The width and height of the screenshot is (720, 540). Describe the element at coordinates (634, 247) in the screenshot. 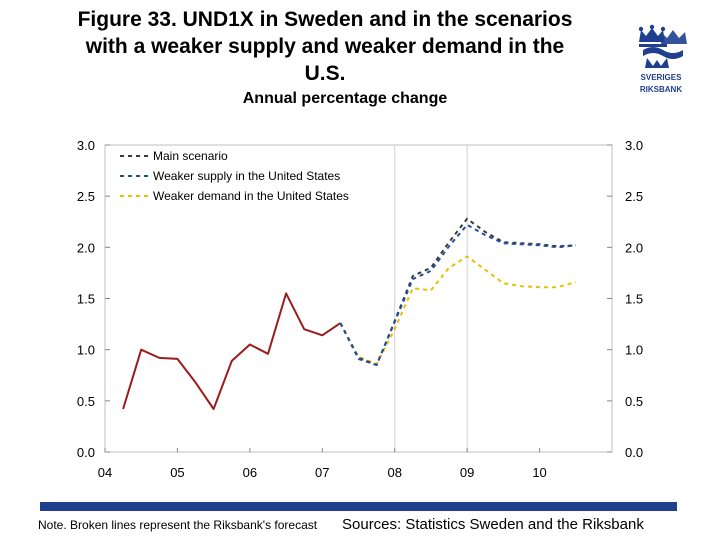

I see `y-tick-label-right: 2.0` at that location.